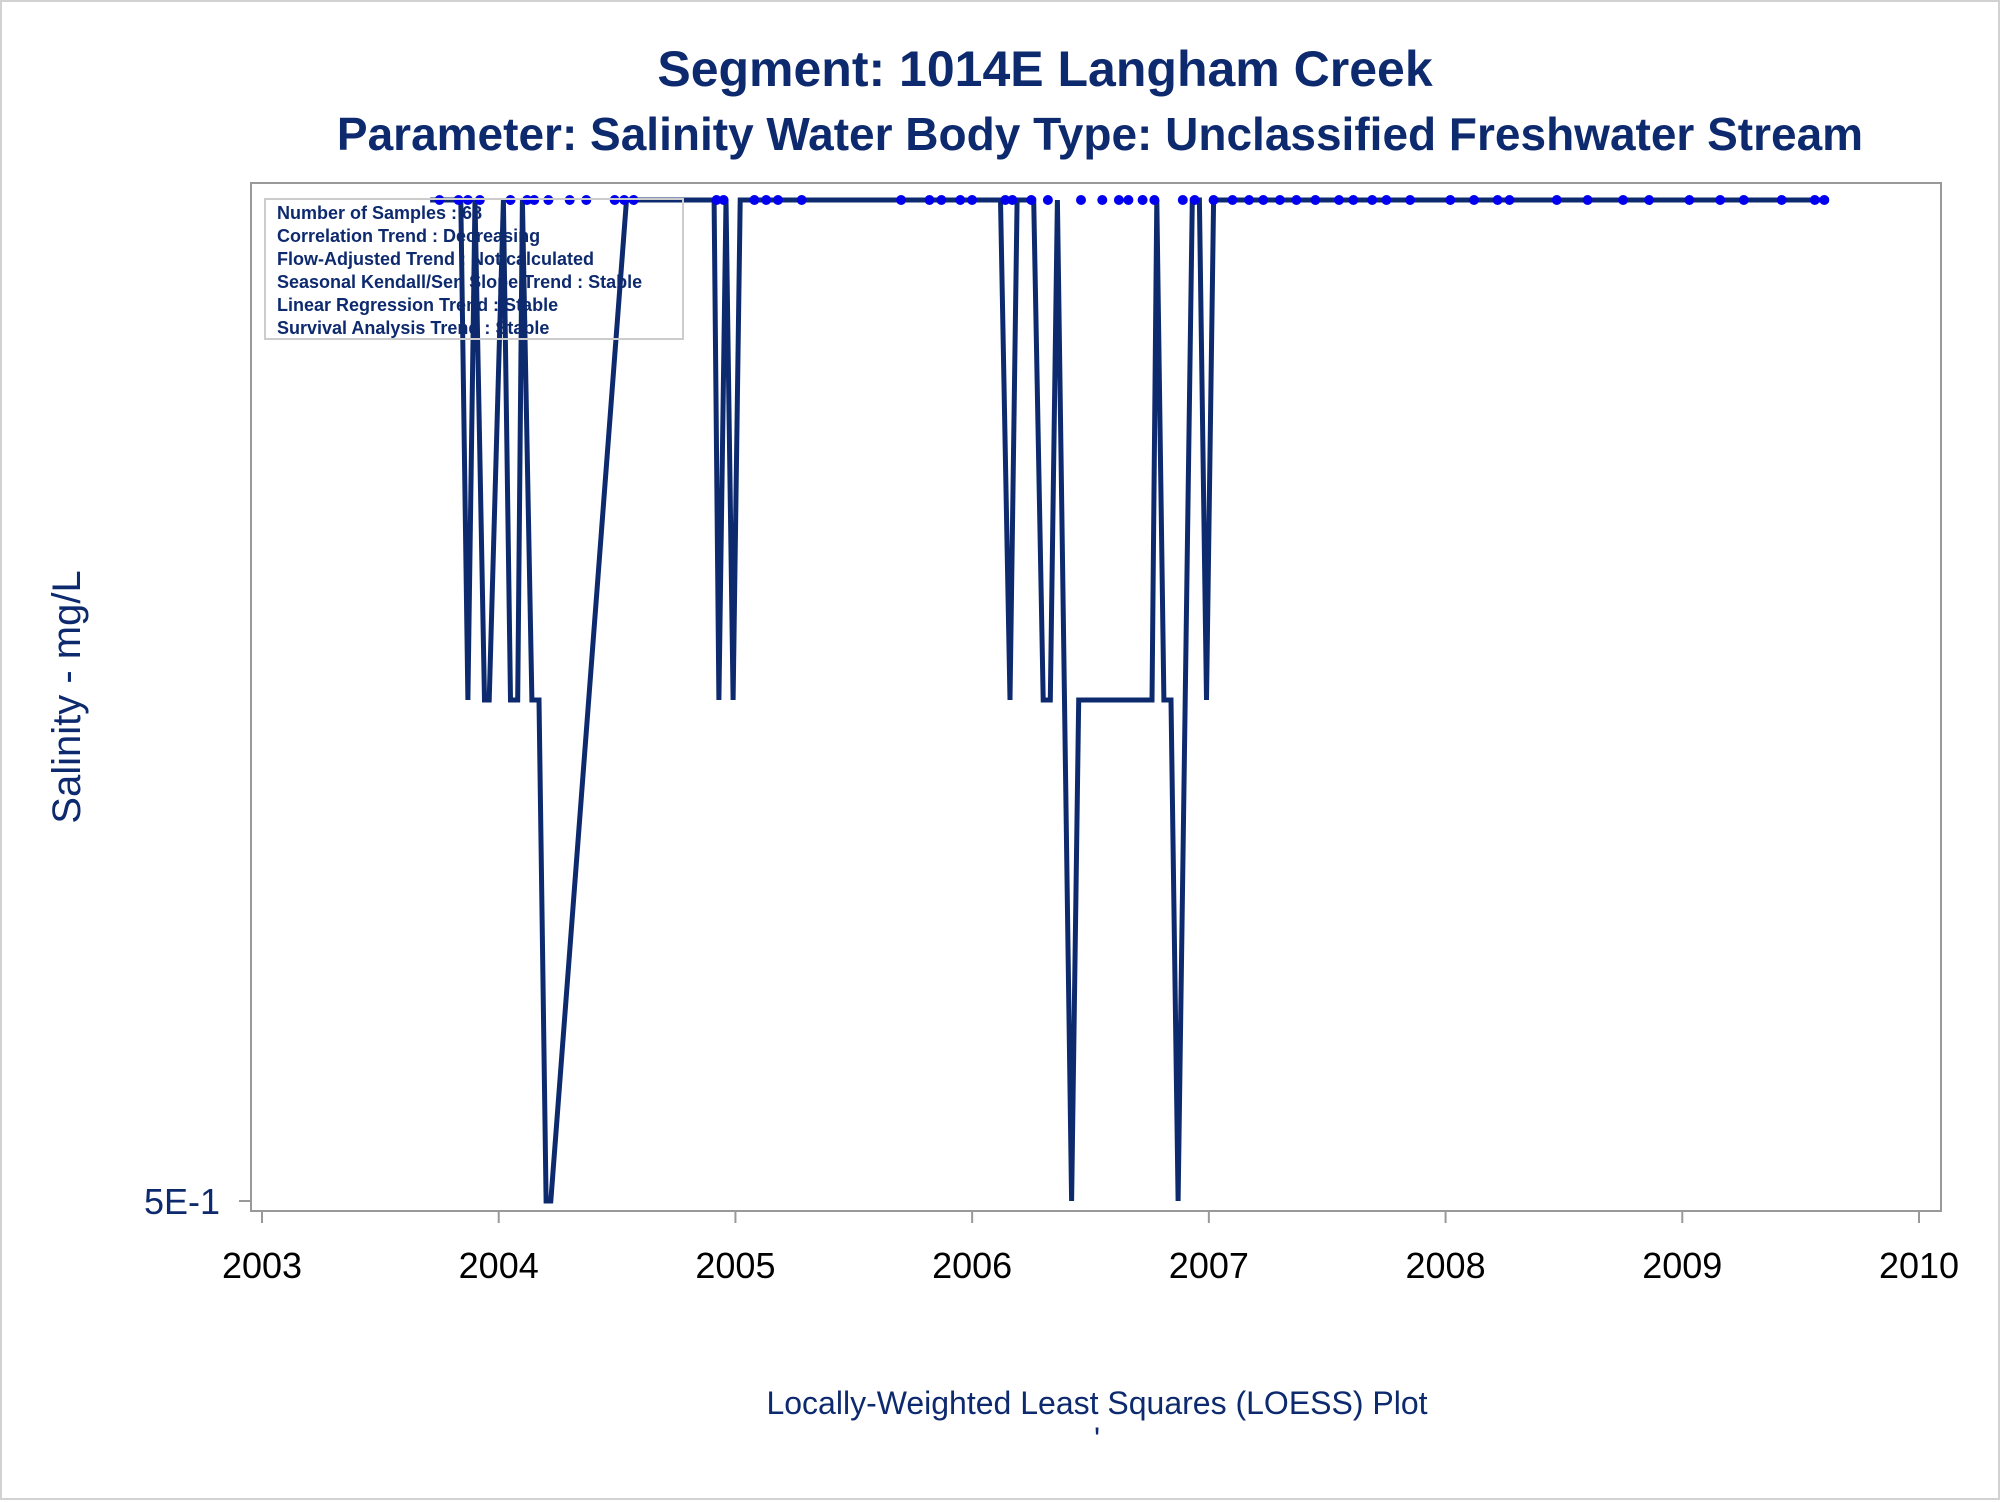 The width and height of the screenshot is (2000, 1502). I want to click on x-tick-label-2: 2005, so click(735, 1265).